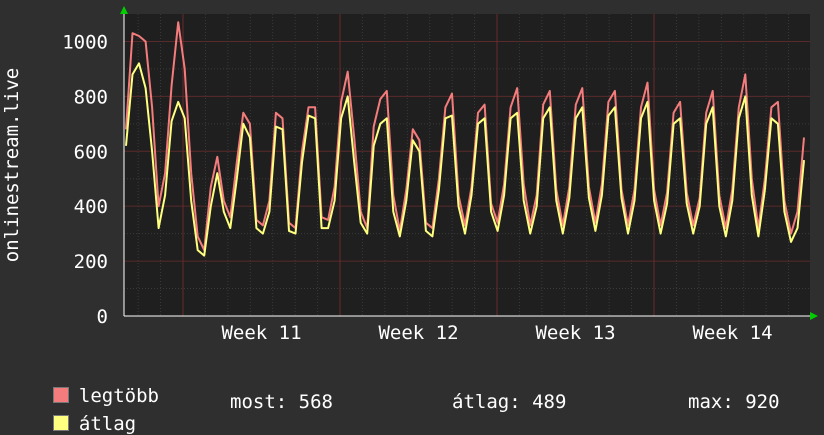  I want to click on stat-average: átlag: 489, so click(509, 402).